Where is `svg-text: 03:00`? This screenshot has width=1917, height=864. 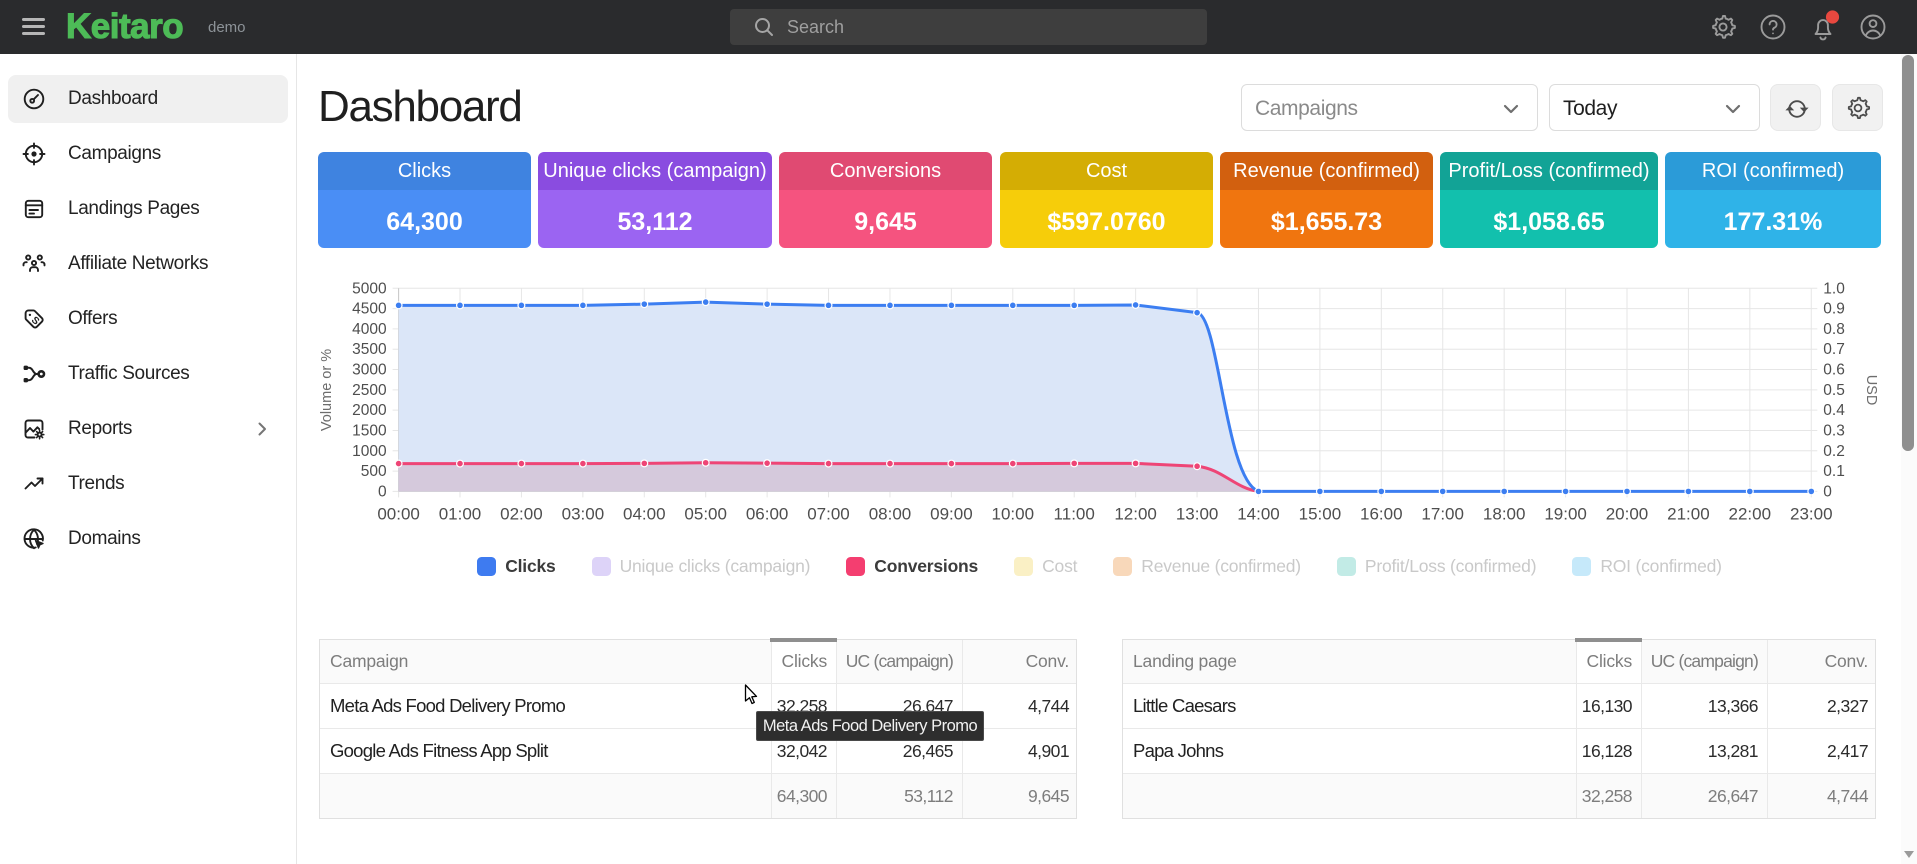
svg-text: 03:00 is located at coordinates (583, 513).